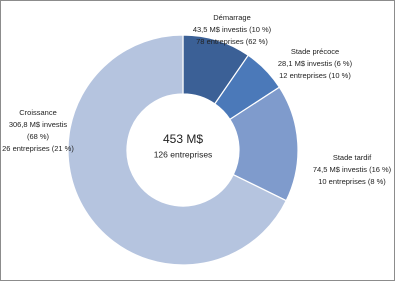 The image size is (395, 281). Describe the element at coordinates (38, 124) in the screenshot. I see `slice-value-label: 306,8 M$ investis` at that location.